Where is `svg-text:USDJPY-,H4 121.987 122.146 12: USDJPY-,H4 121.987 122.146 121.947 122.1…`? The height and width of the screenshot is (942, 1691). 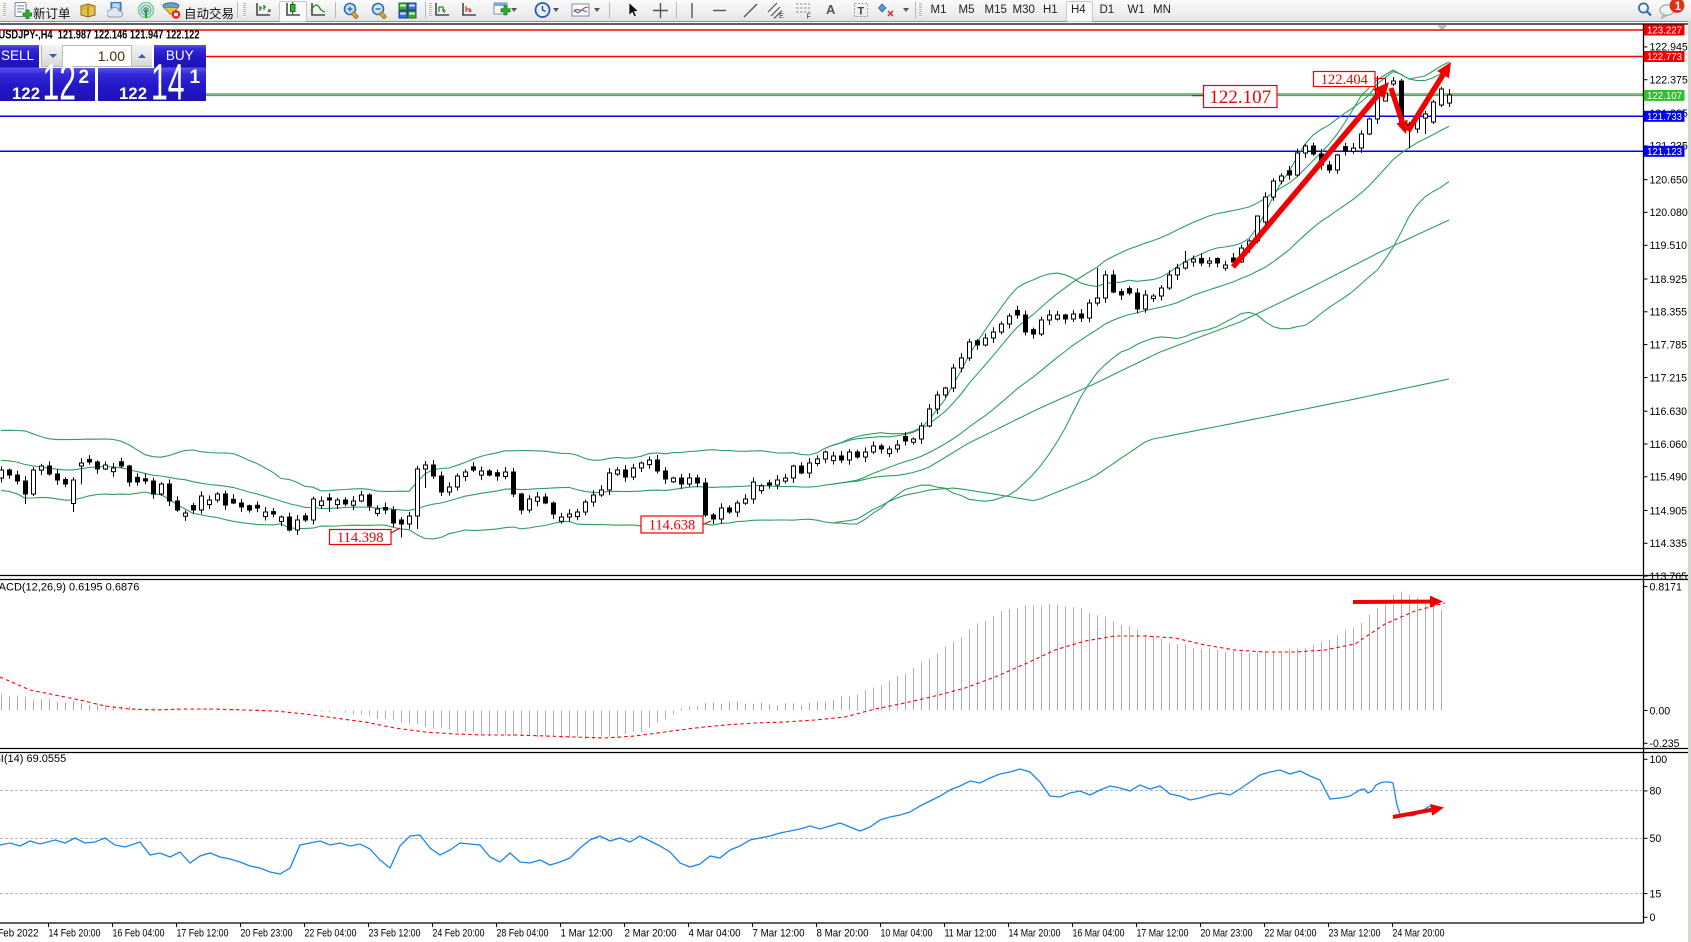
svg-text:USDJPY-,H4 121.987 122.146 12: USDJPY-,H4 121.987 122.146 121.947 122.1… is located at coordinates (100, 36).